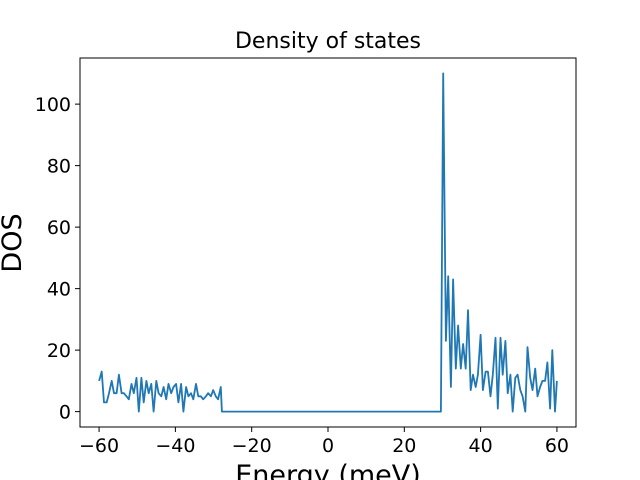 The width and height of the screenshot is (640, 480). I want to click on x-tick-label: 20, so click(404, 446).